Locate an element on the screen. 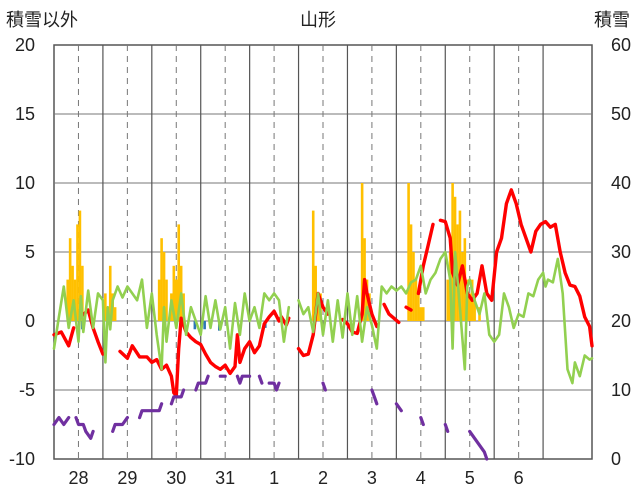 The height and width of the screenshot is (501, 636). y-left-tick-label: -5 is located at coordinates (27, 390).